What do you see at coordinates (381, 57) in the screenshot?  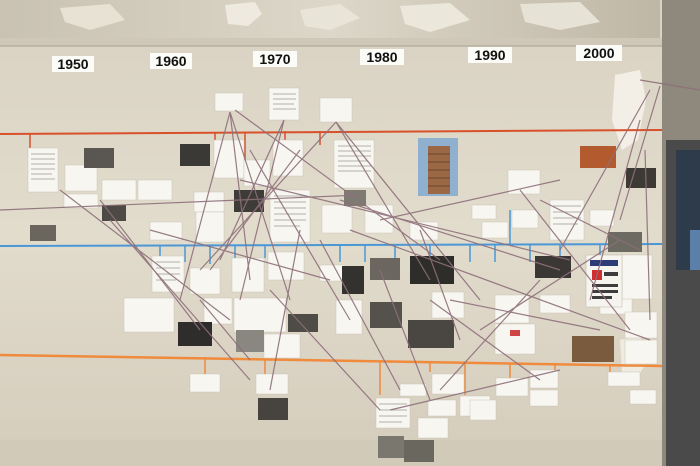 I see `year-label-1980: 1980` at bounding box center [381, 57].